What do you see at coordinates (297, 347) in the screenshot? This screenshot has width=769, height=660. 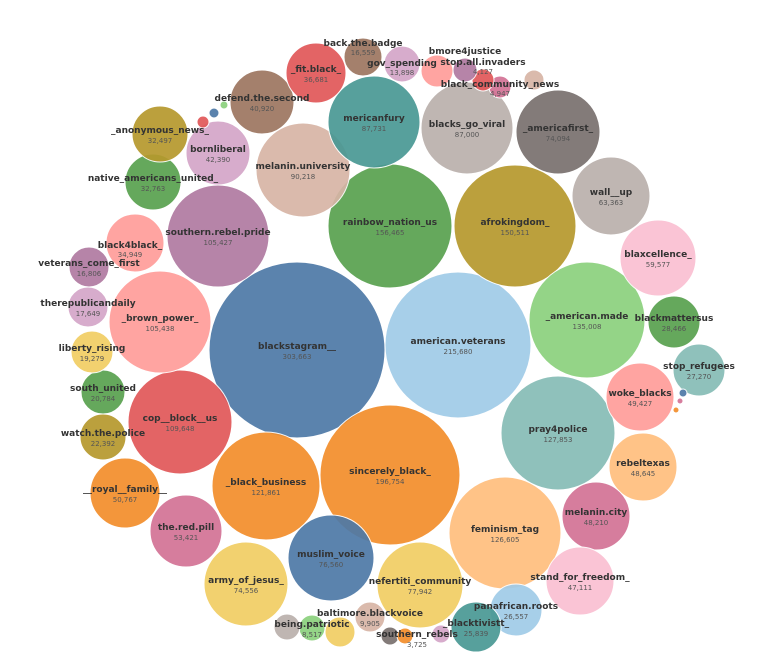 I see `bubble-label: blackstagram__` at bounding box center [297, 347].